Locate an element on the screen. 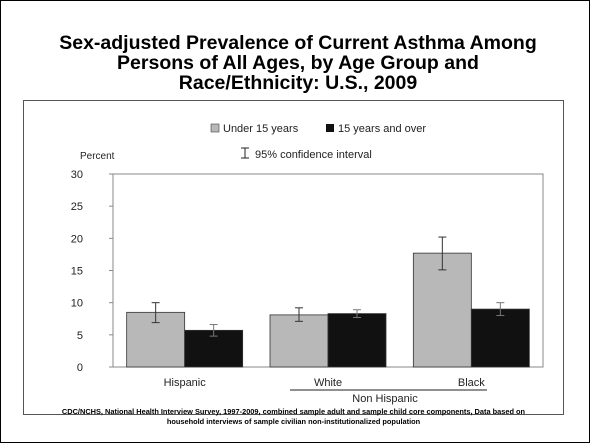  title-line-3: Race/Ethnicity: U.S., 2009 is located at coordinates (298, 83).